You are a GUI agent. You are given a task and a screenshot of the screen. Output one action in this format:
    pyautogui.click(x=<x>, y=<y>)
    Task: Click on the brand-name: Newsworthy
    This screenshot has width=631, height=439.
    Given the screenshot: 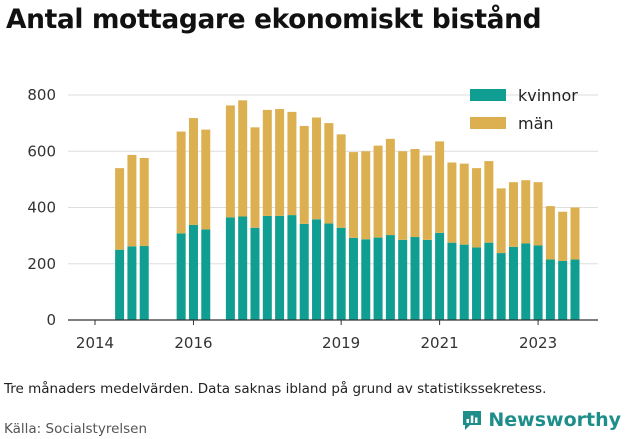 What is the action you would take?
    pyautogui.click(x=554, y=420)
    